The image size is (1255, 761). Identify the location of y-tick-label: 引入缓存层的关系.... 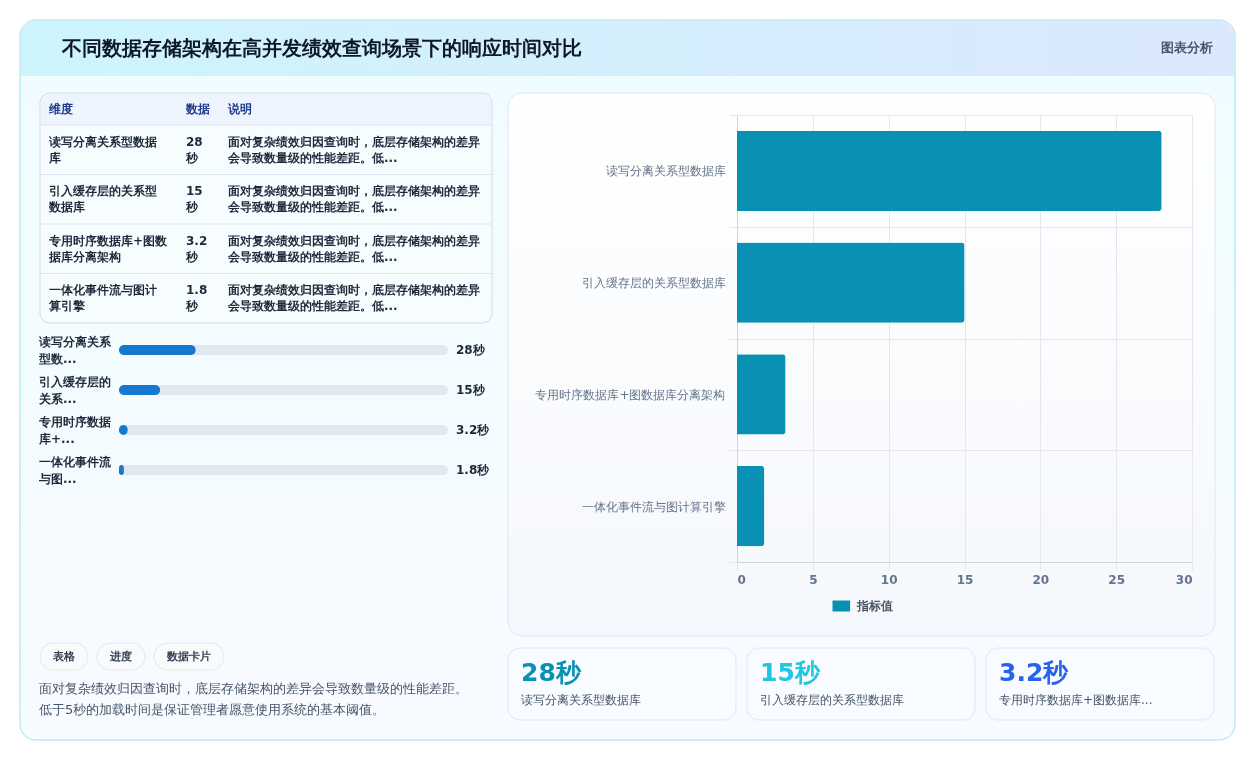
(74, 390).